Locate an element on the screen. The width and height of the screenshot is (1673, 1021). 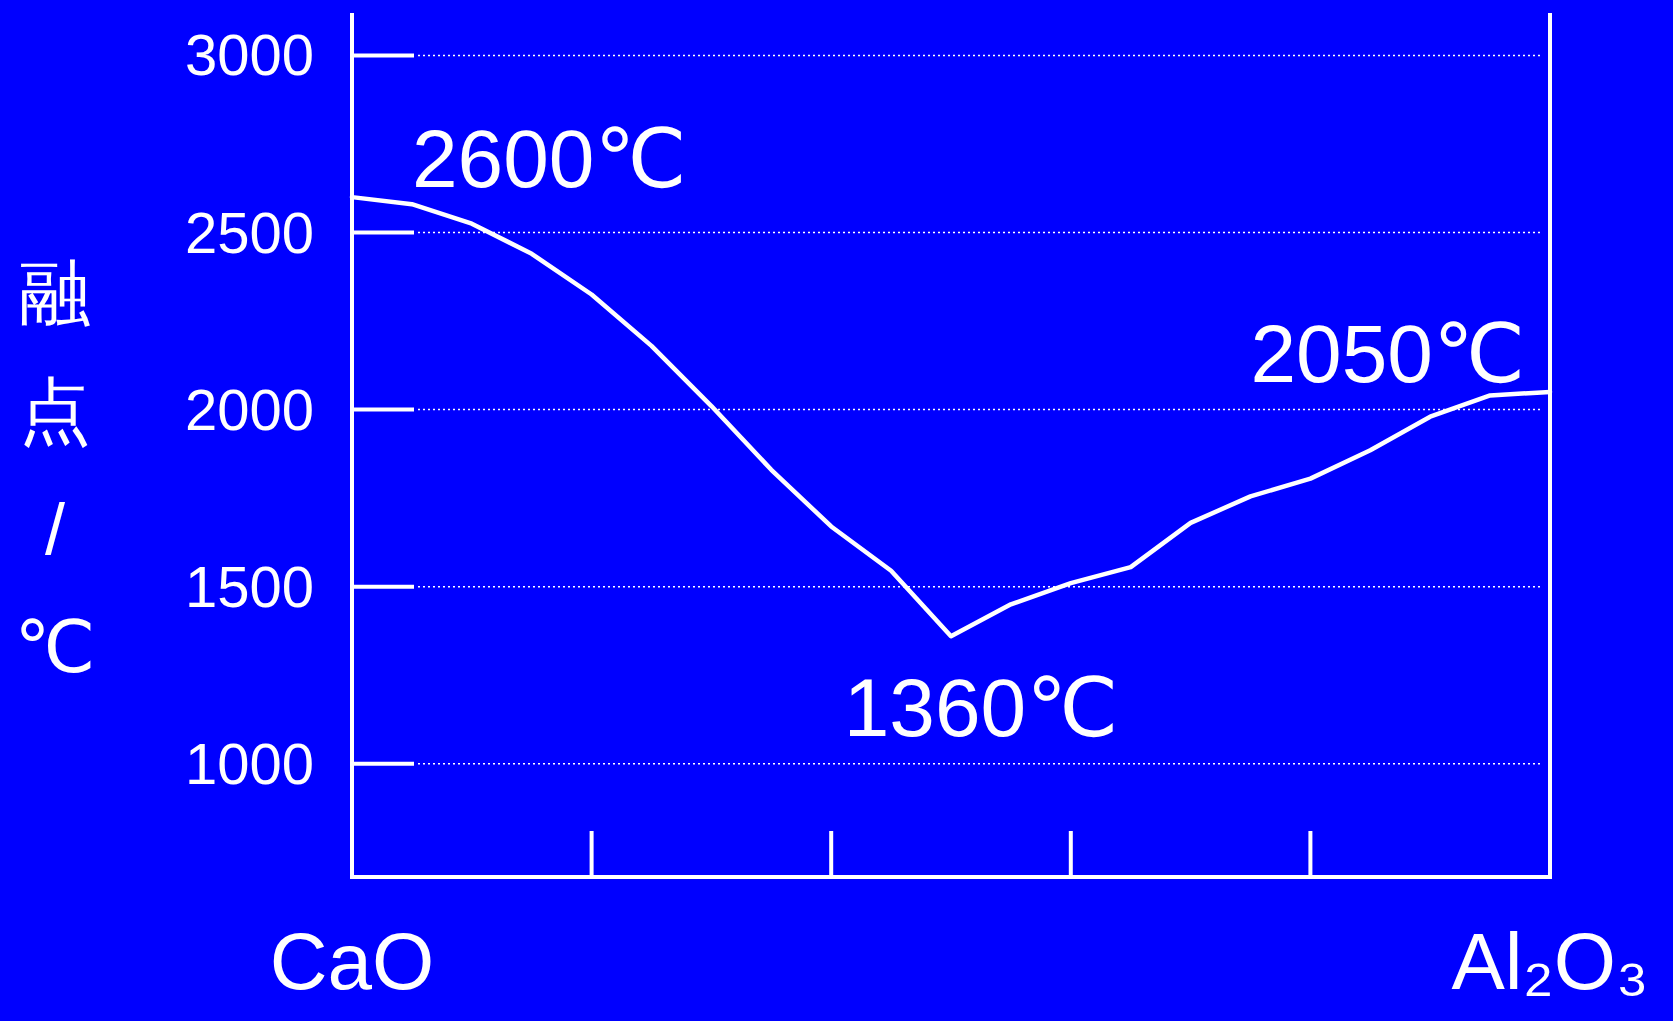
annotation: 2050℃ is located at coordinates (1387, 353).